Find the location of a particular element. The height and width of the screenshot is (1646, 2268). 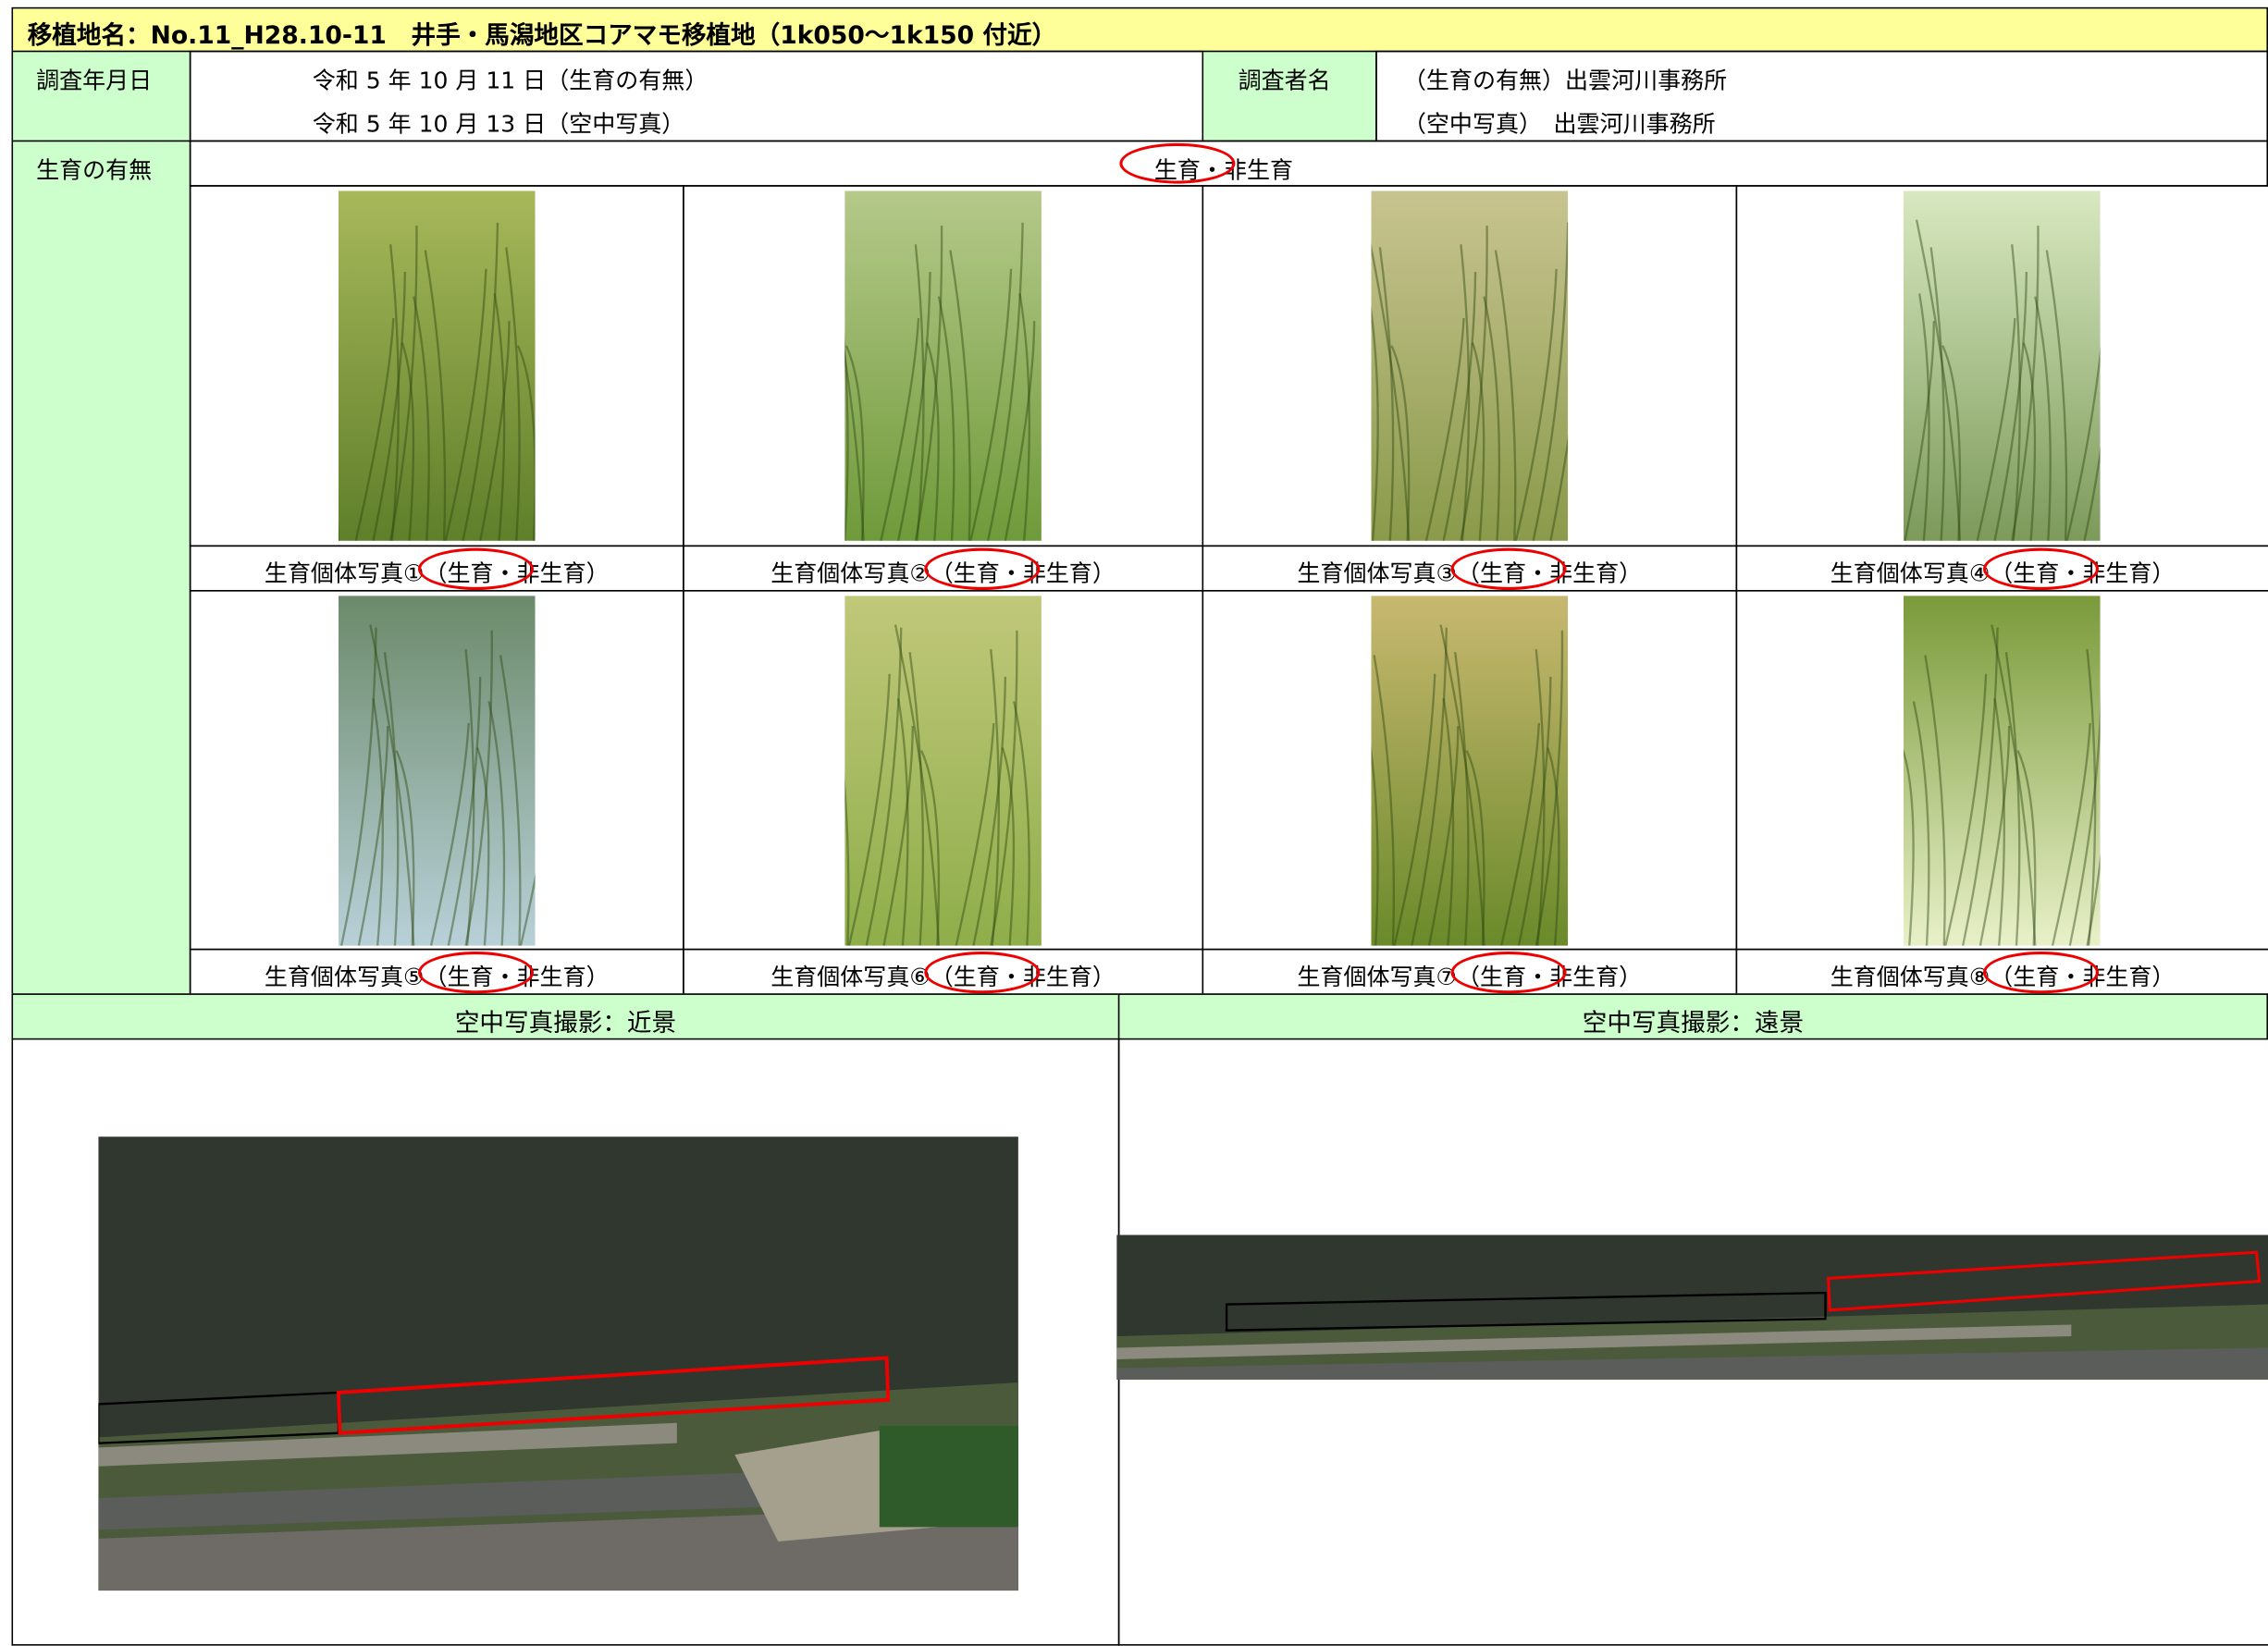

surveyor-label: 調査者名 is located at coordinates (1284, 80).